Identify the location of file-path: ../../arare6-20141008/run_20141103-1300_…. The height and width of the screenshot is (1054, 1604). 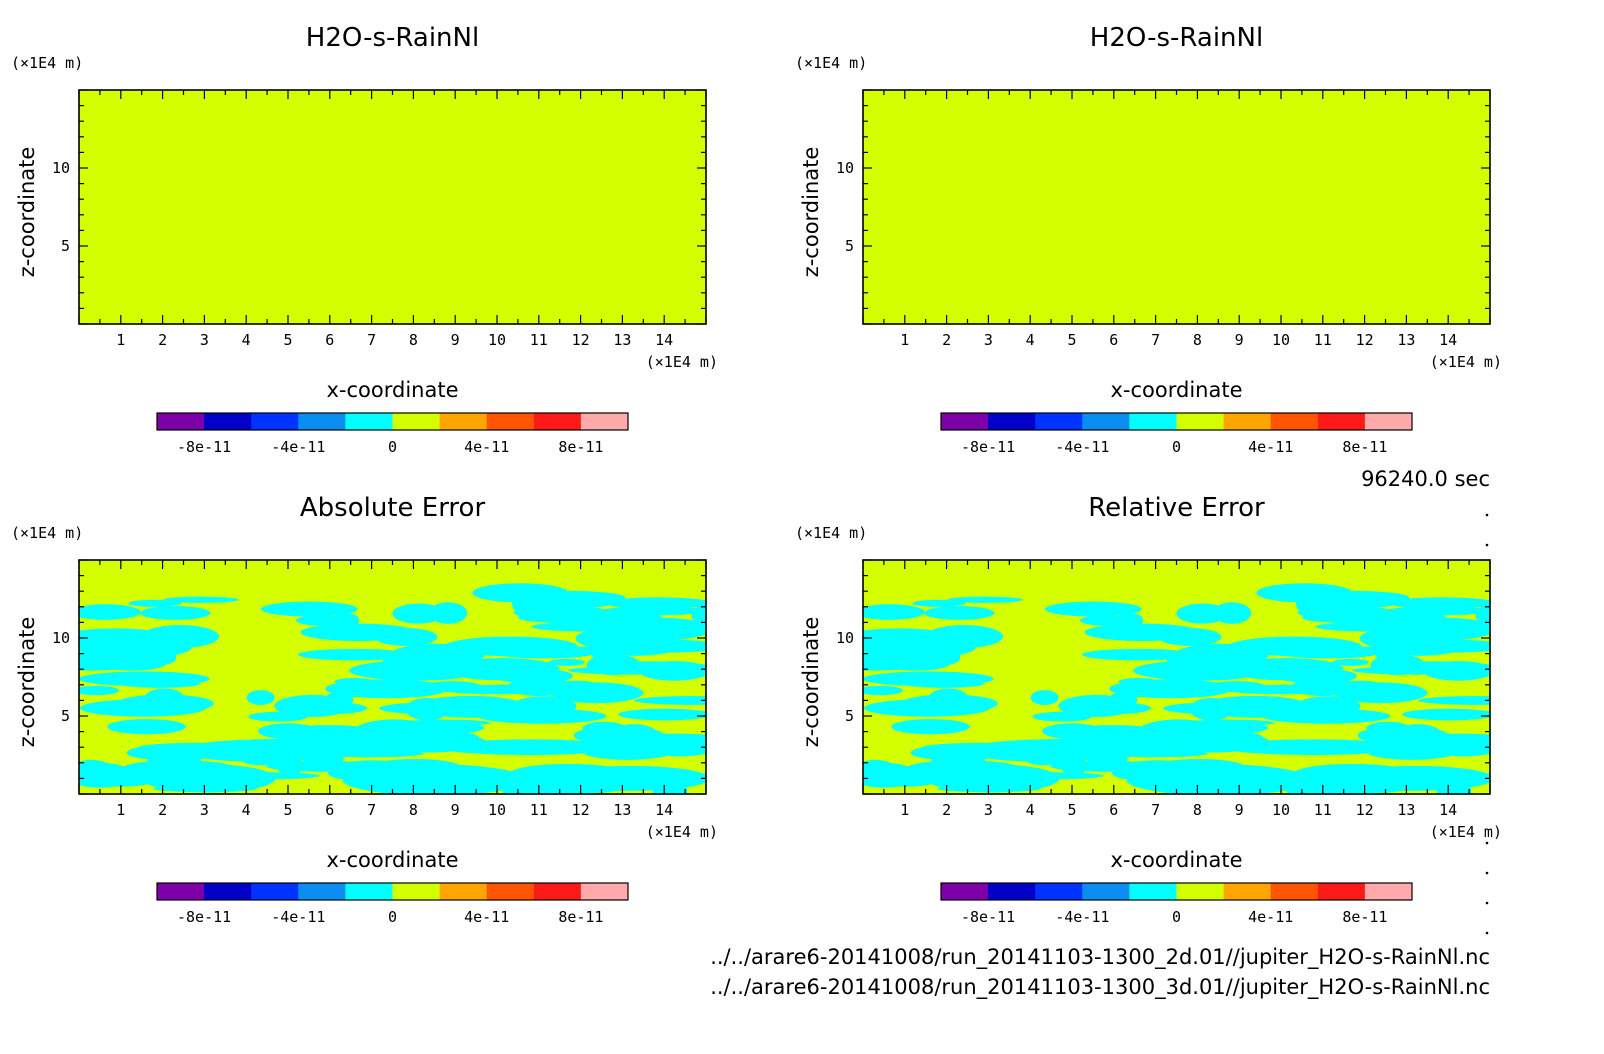
(1100, 987).